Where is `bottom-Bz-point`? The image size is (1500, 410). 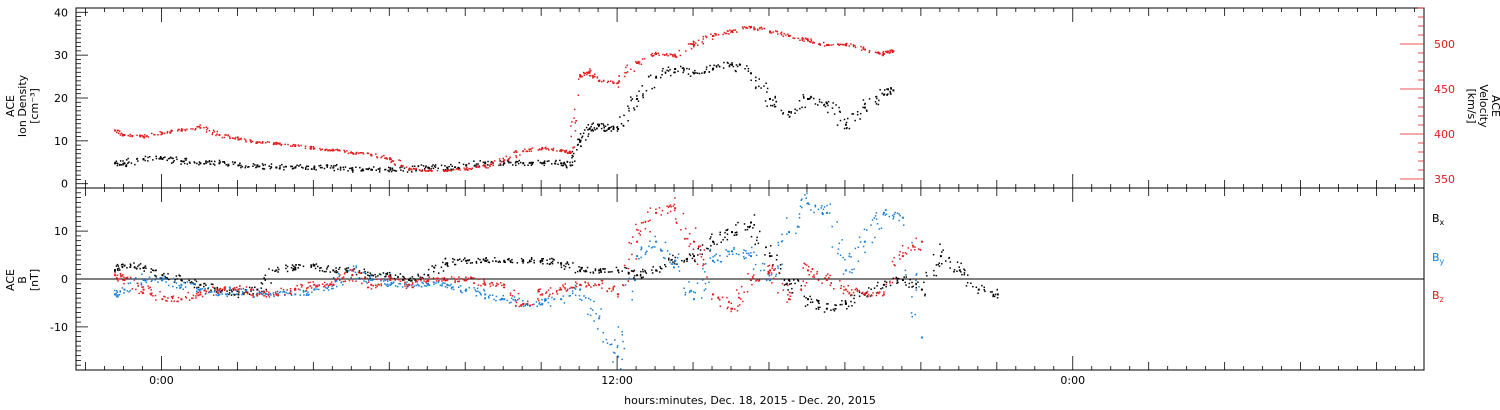 bottom-Bz-point is located at coordinates (295, 289).